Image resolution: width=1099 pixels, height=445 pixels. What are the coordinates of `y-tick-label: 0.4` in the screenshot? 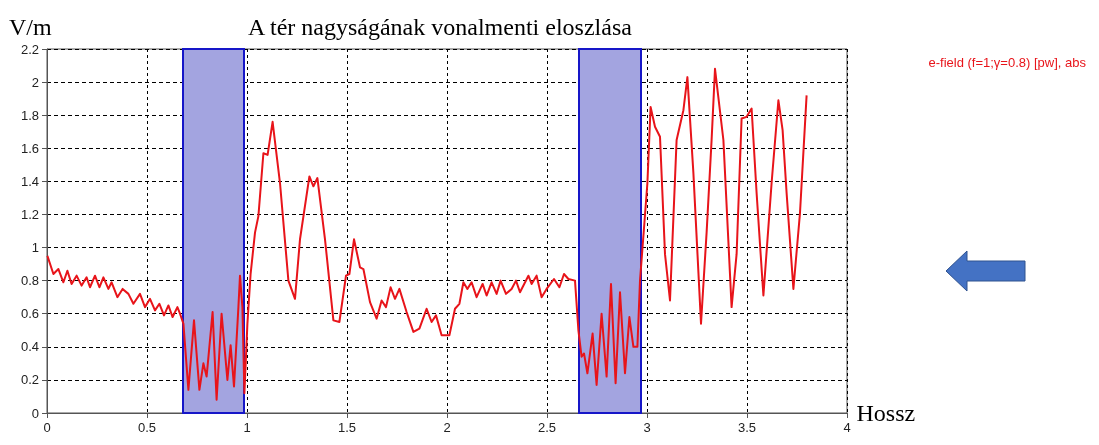 It's located at (29, 347).